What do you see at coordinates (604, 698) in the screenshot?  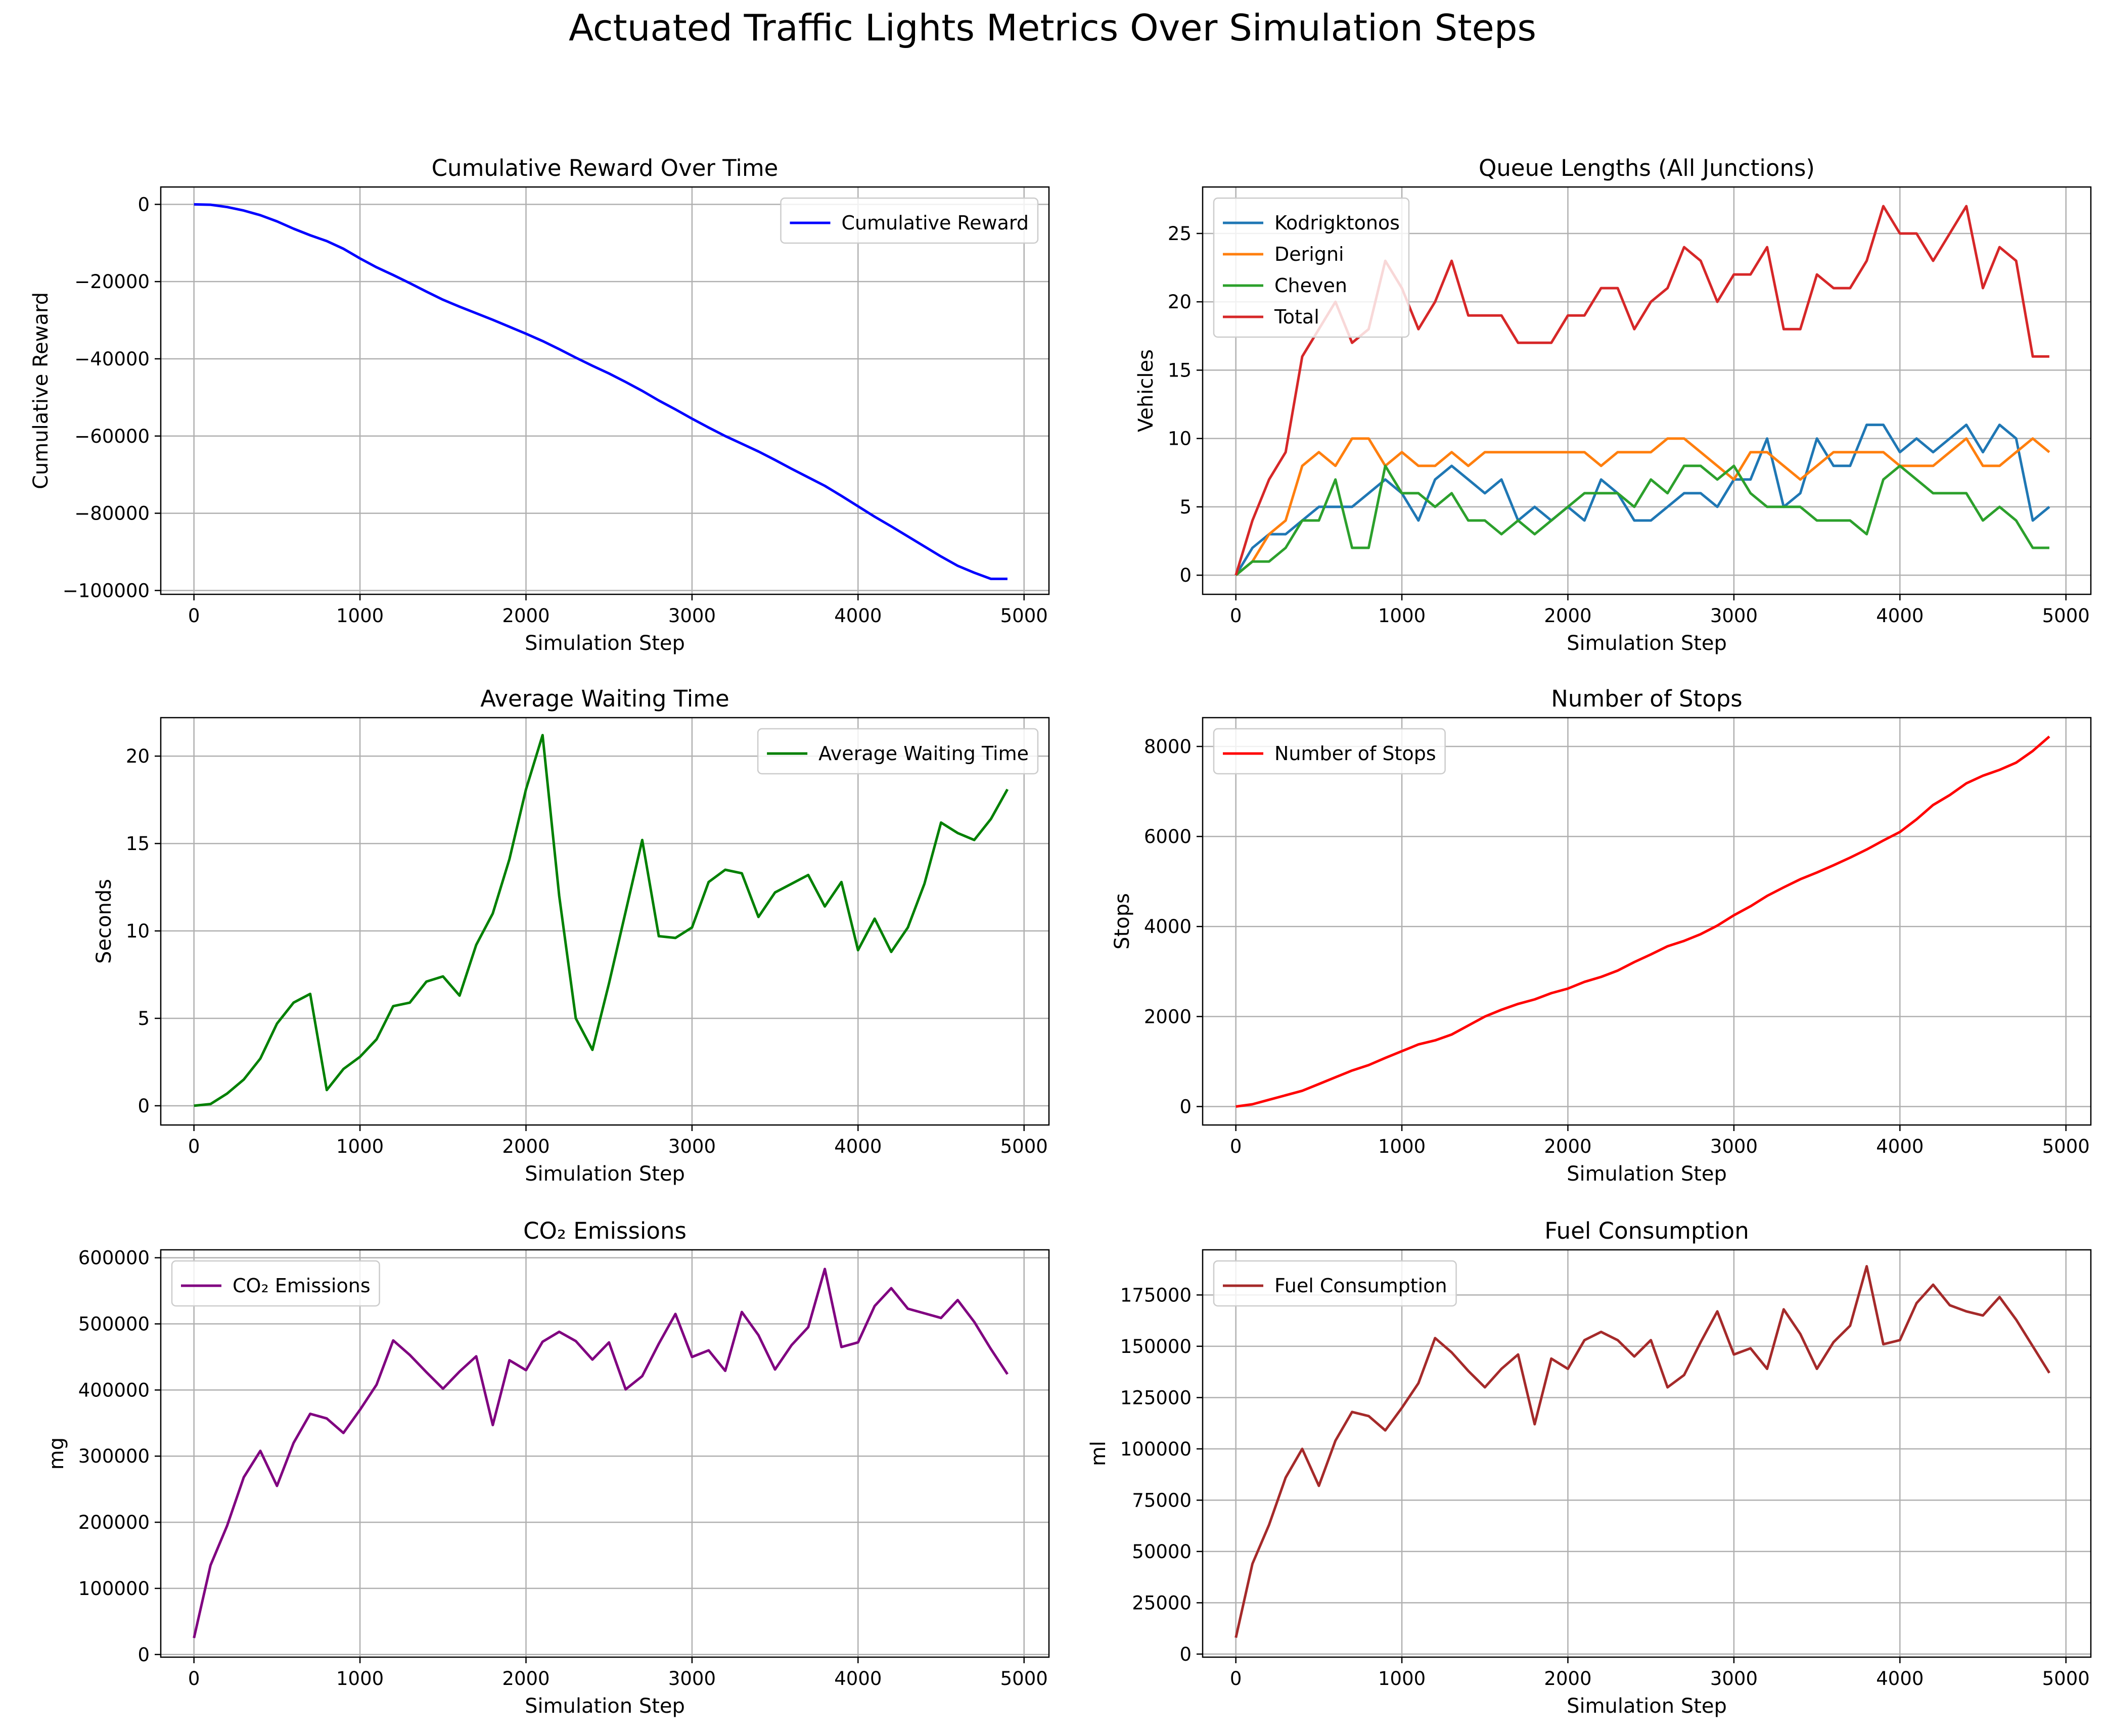 I see `waiting-title: Average Waiting Time` at bounding box center [604, 698].